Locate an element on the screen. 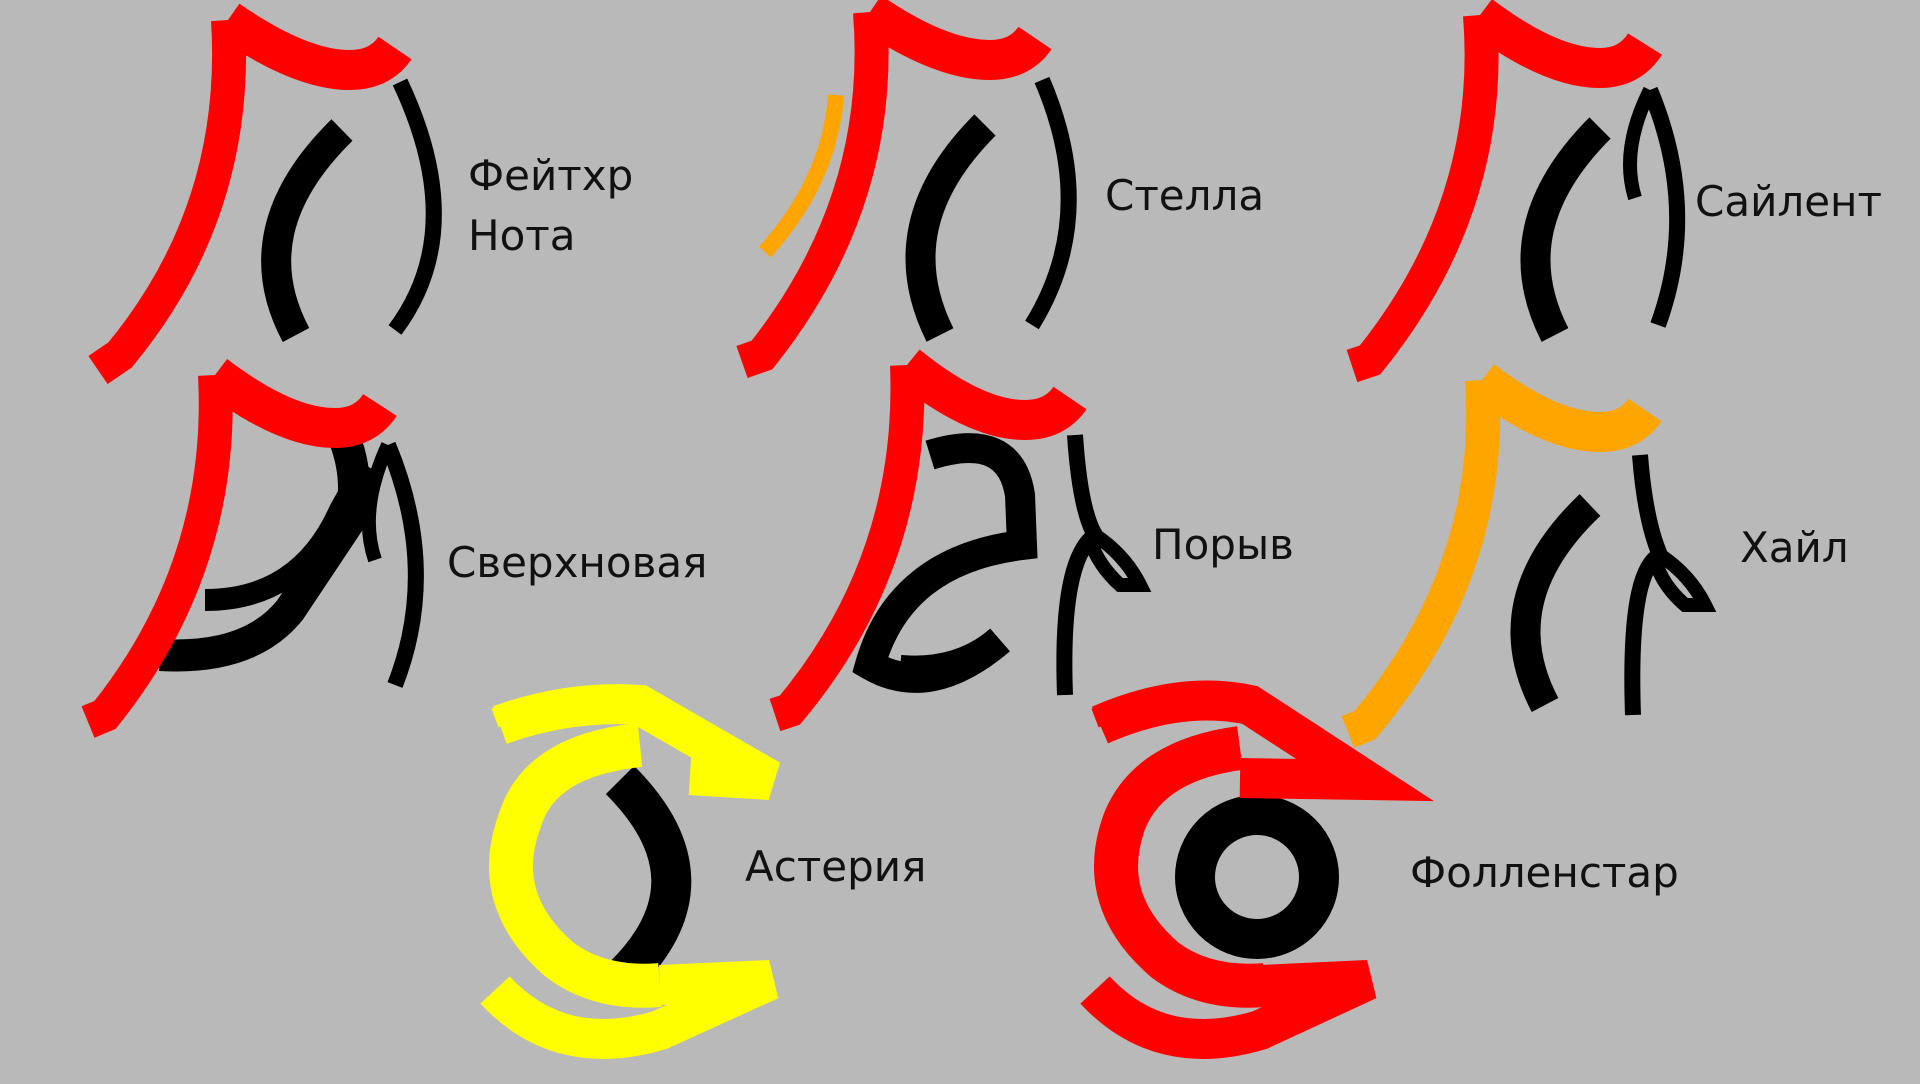 This screenshot has height=1084, width=1920. symbol-label-line: Сверхновая is located at coordinates (577, 562).